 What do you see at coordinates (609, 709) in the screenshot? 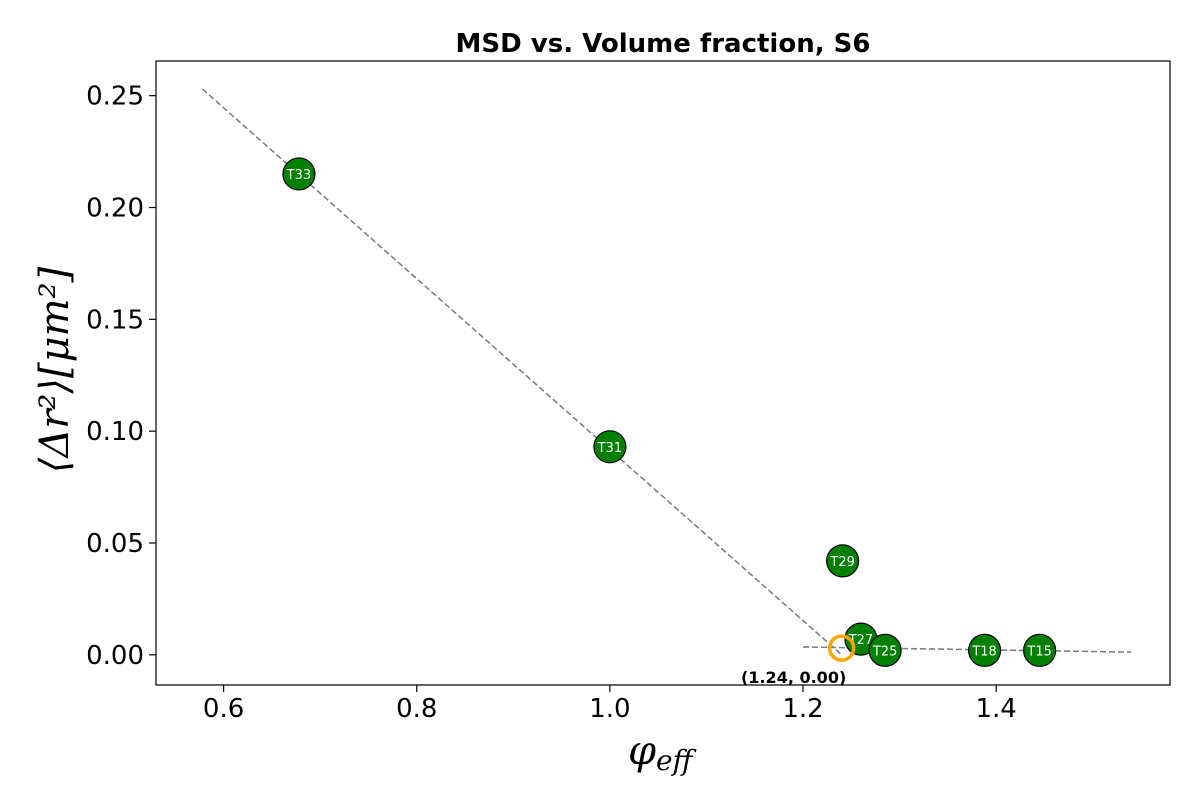
I see `x-tick-label: 1.0` at bounding box center [609, 709].